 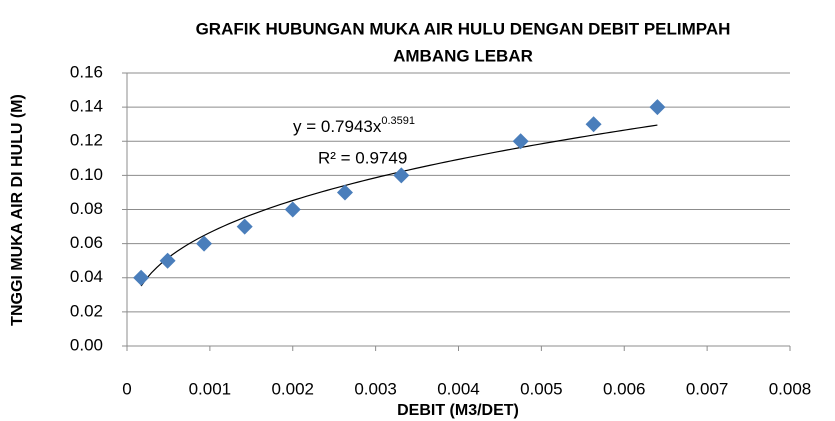 I want to click on y-tick-label: 0.16, so click(x=86, y=71).